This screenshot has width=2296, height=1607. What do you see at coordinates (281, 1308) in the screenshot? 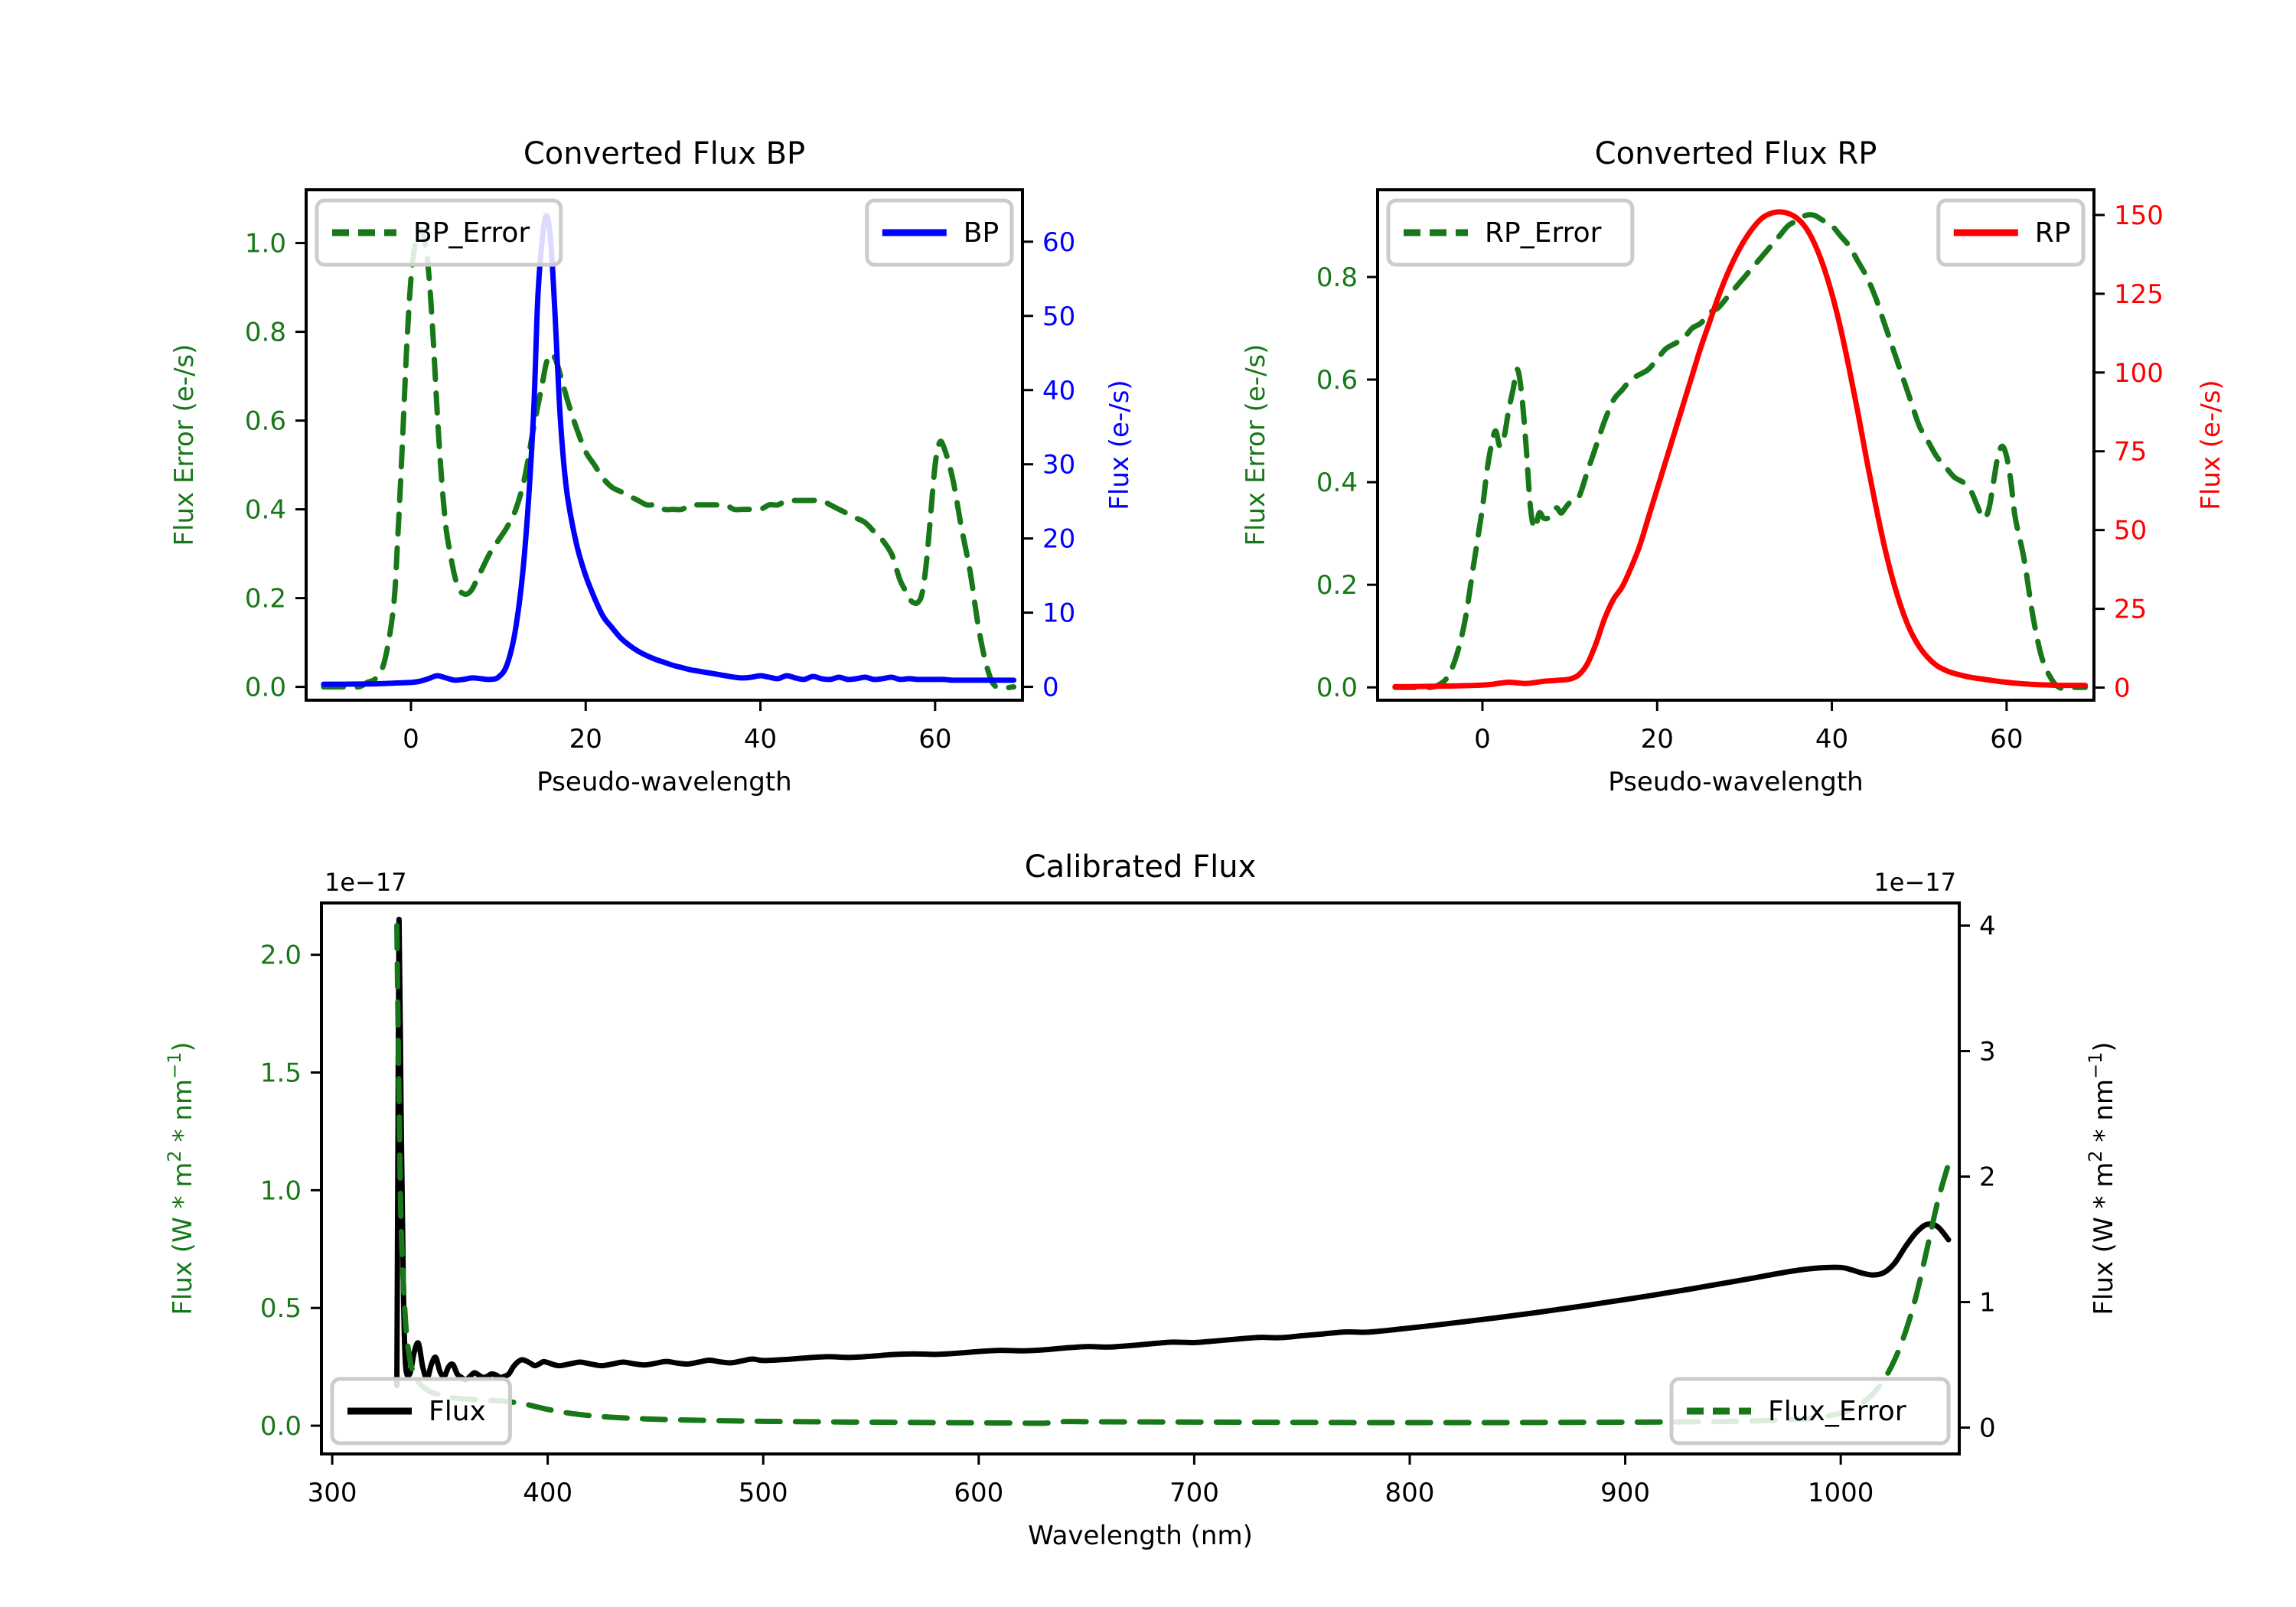
I see `y-tick-label-left: 0.5` at bounding box center [281, 1308].